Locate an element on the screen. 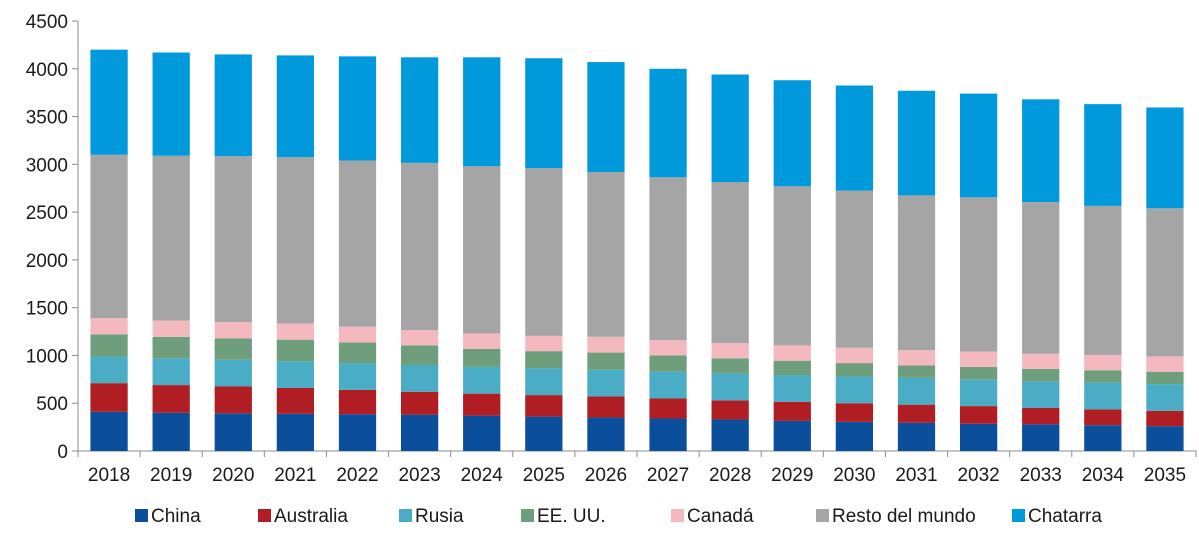 This screenshot has width=1199, height=540. bar-segment-canad-2027 is located at coordinates (668, 348).